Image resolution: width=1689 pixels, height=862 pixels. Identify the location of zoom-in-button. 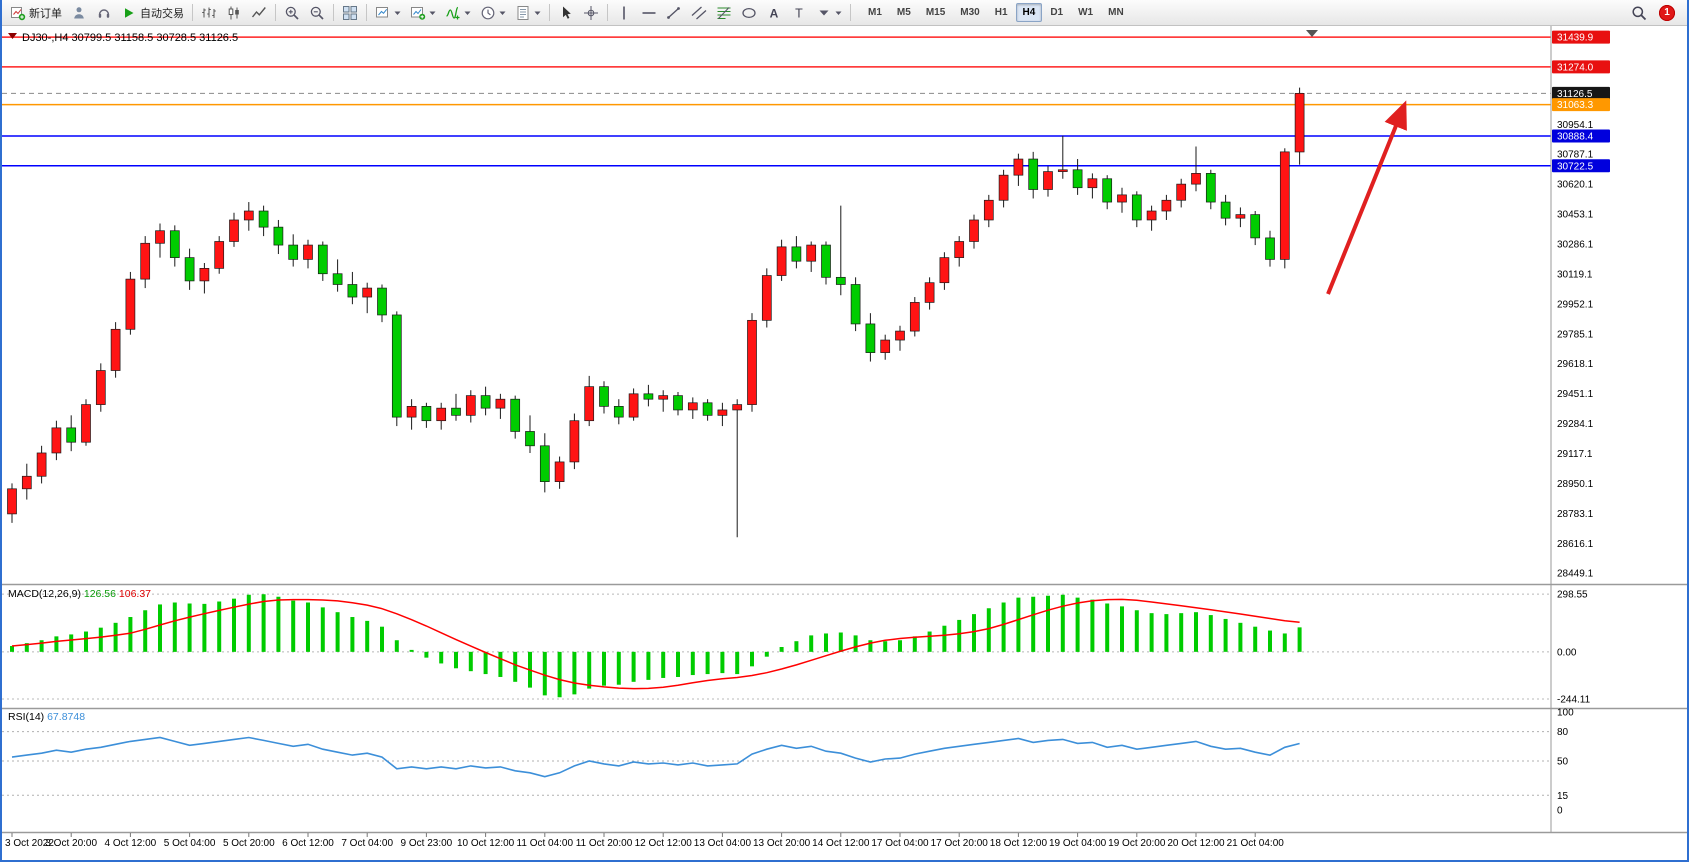
(292, 12).